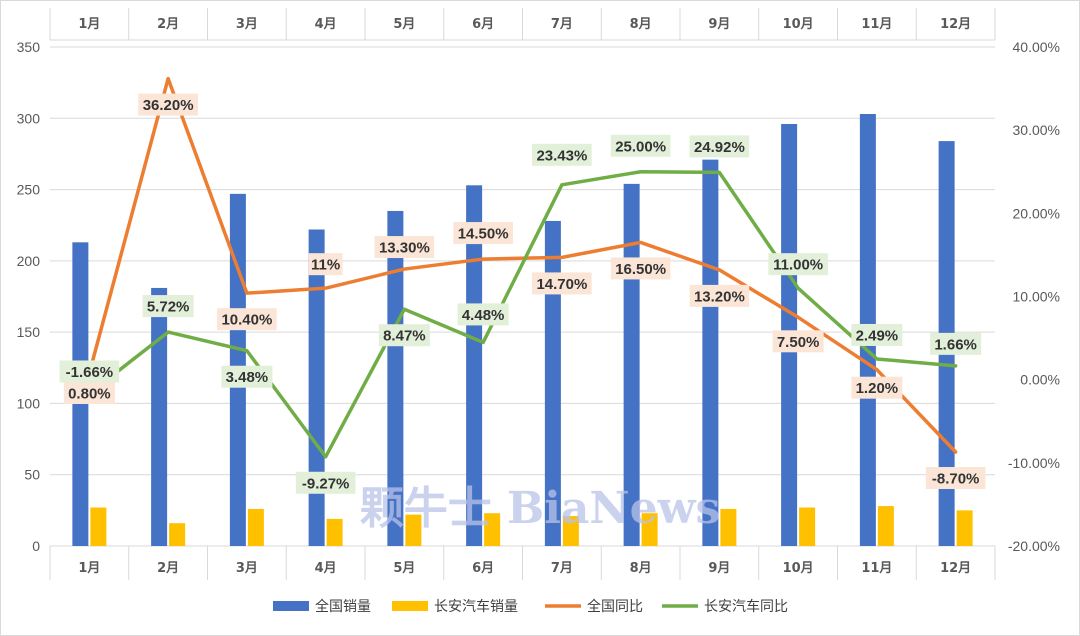 This screenshot has width=1080, height=636. Describe the element at coordinates (89, 568) in the screenshot. I see `bottom-month-label: 1月` at that location.